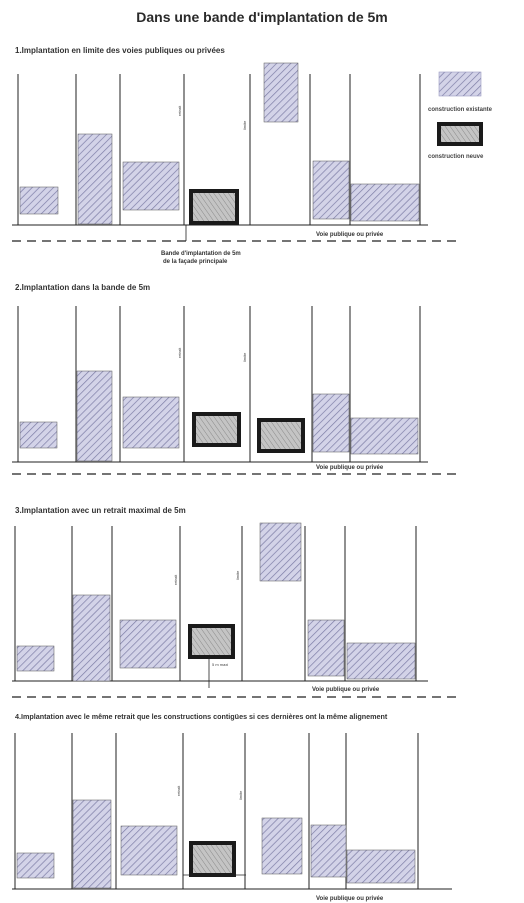 This screenshot has height=903, width=524. I want to click on panel-2-title: 2.Implantation dans la bande de 5m, so click(83, 287).